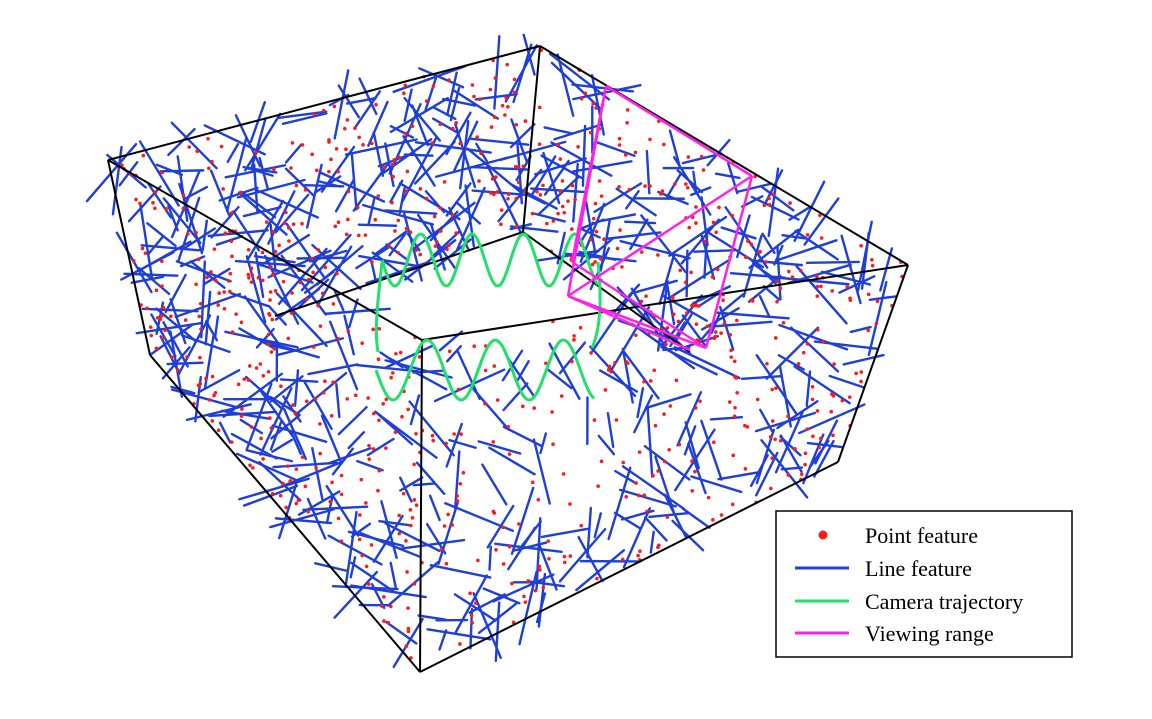 The height and width of the screenshot is (719, 1152). I want to click on vertical-right-edge, so click(873, 363).